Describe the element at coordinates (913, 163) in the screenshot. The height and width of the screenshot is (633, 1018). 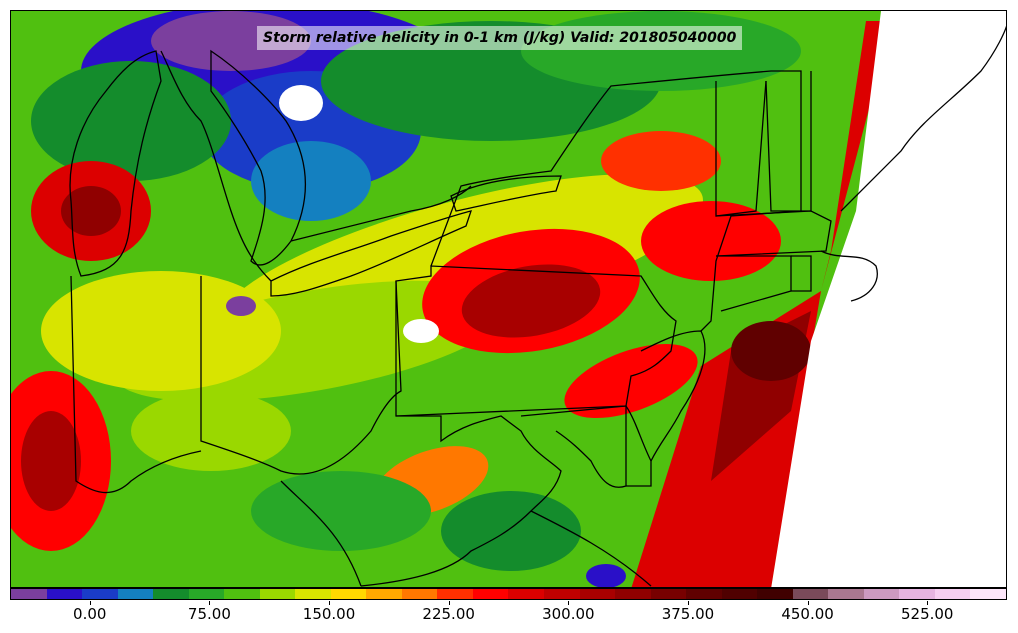
I see `coastline-east` at that location.